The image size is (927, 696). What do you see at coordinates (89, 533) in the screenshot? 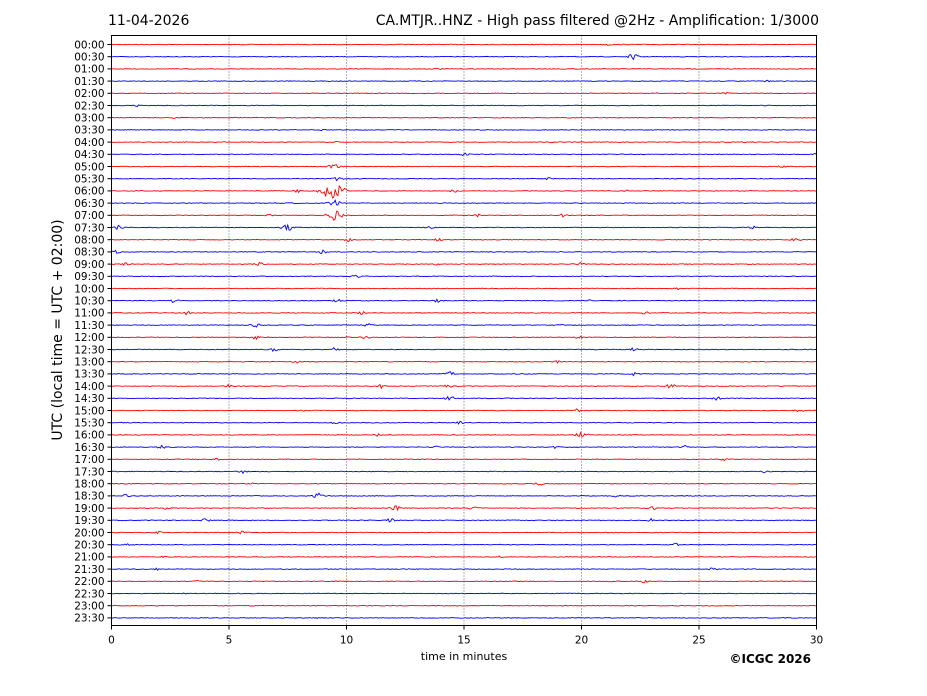
I see `y-tick-label: 20:00` at bounding box center [89, 533].